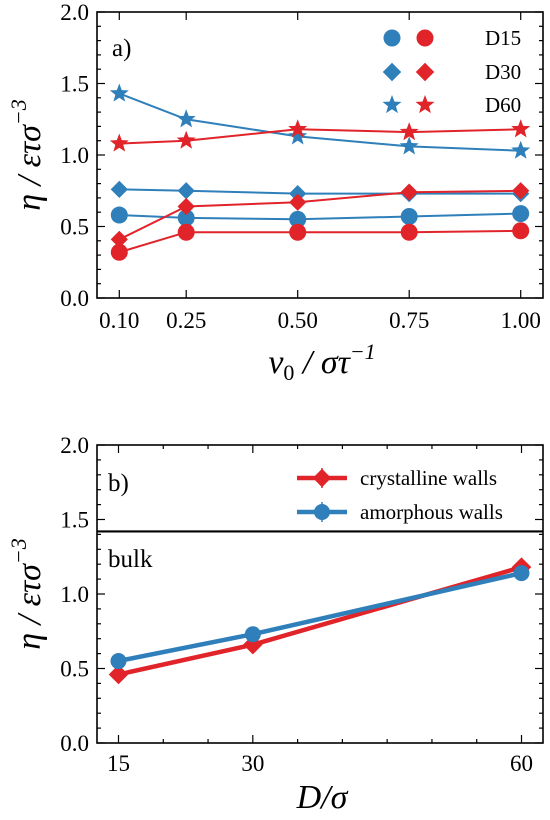 The width and height of the screenshot is (550, 820). I want to click on panel-b-ytick-label: 0.0, so click(74, 743).